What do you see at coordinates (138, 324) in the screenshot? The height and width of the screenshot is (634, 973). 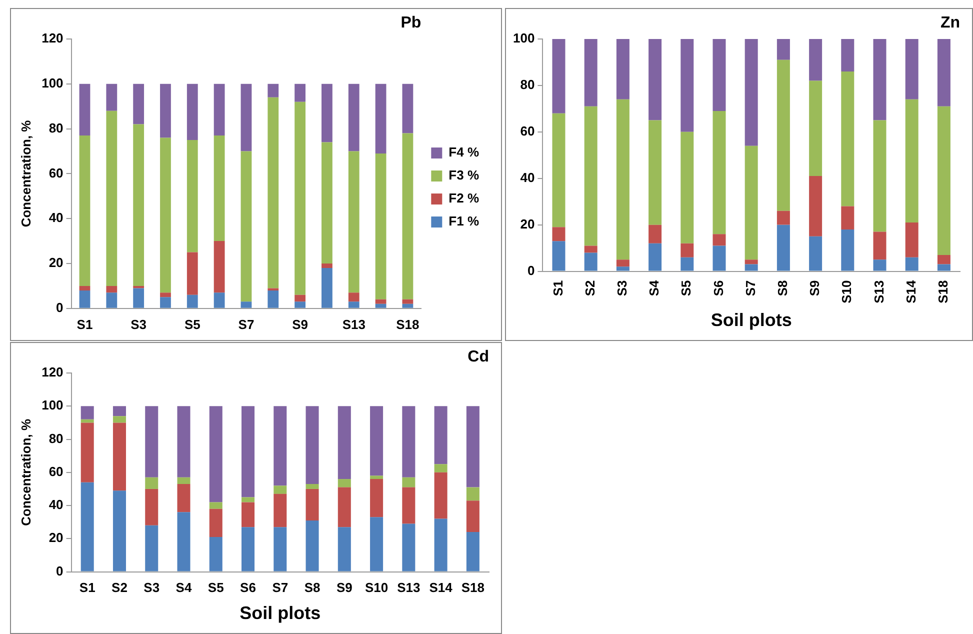 I see `x-tick-label: S3` at bounding box center [138, 324].